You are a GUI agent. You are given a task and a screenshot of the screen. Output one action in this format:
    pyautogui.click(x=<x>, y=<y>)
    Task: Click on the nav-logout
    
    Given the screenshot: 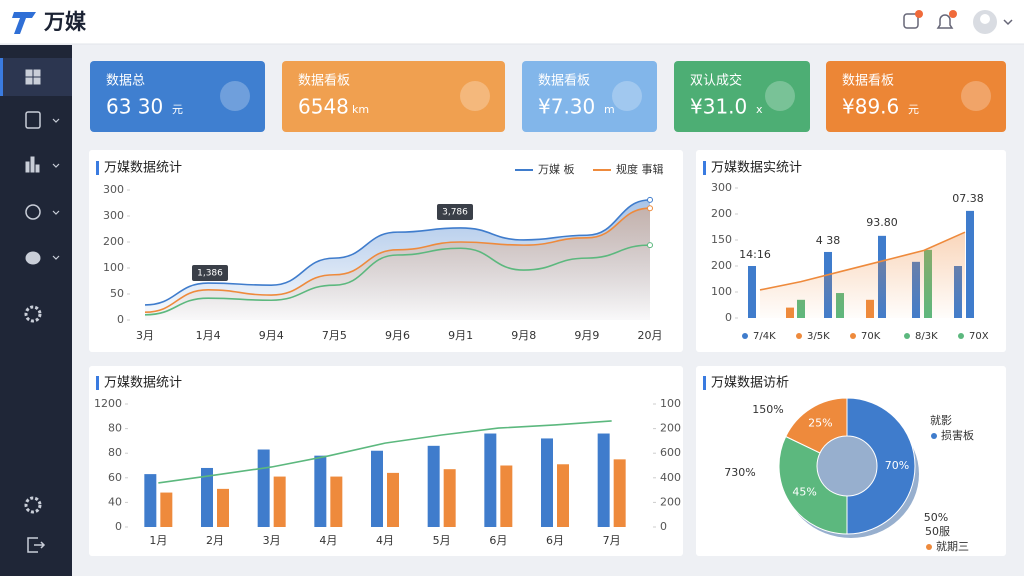 What is the action you would take?
    pyautogui.click(x=36, y=545)
    